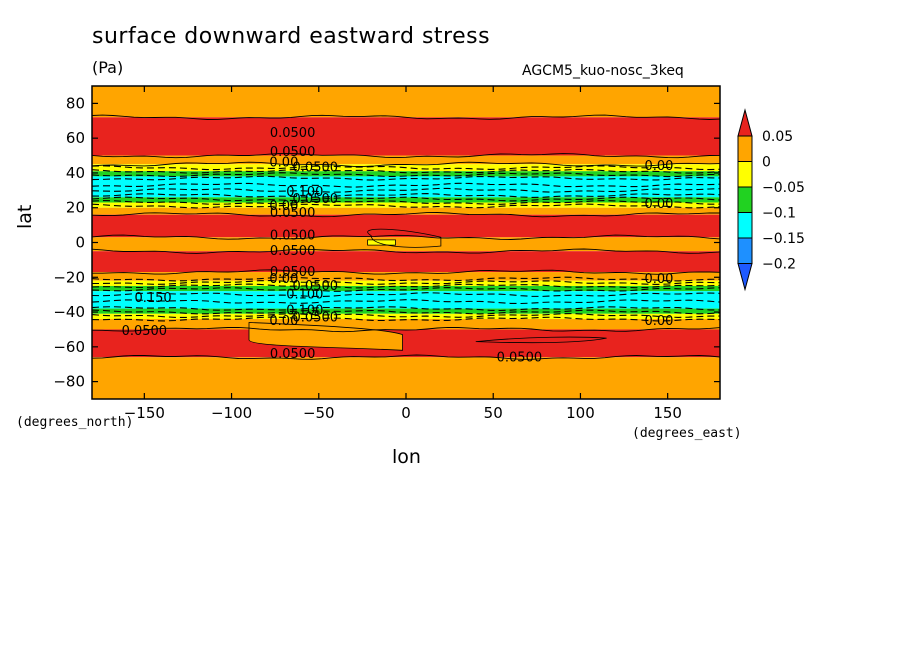 This screenshot has height=654, width=904. What do you see at coordinates (152, 298) in the screenshot?
I see `contour-label: 0.150` at bounding box center [152, 298].